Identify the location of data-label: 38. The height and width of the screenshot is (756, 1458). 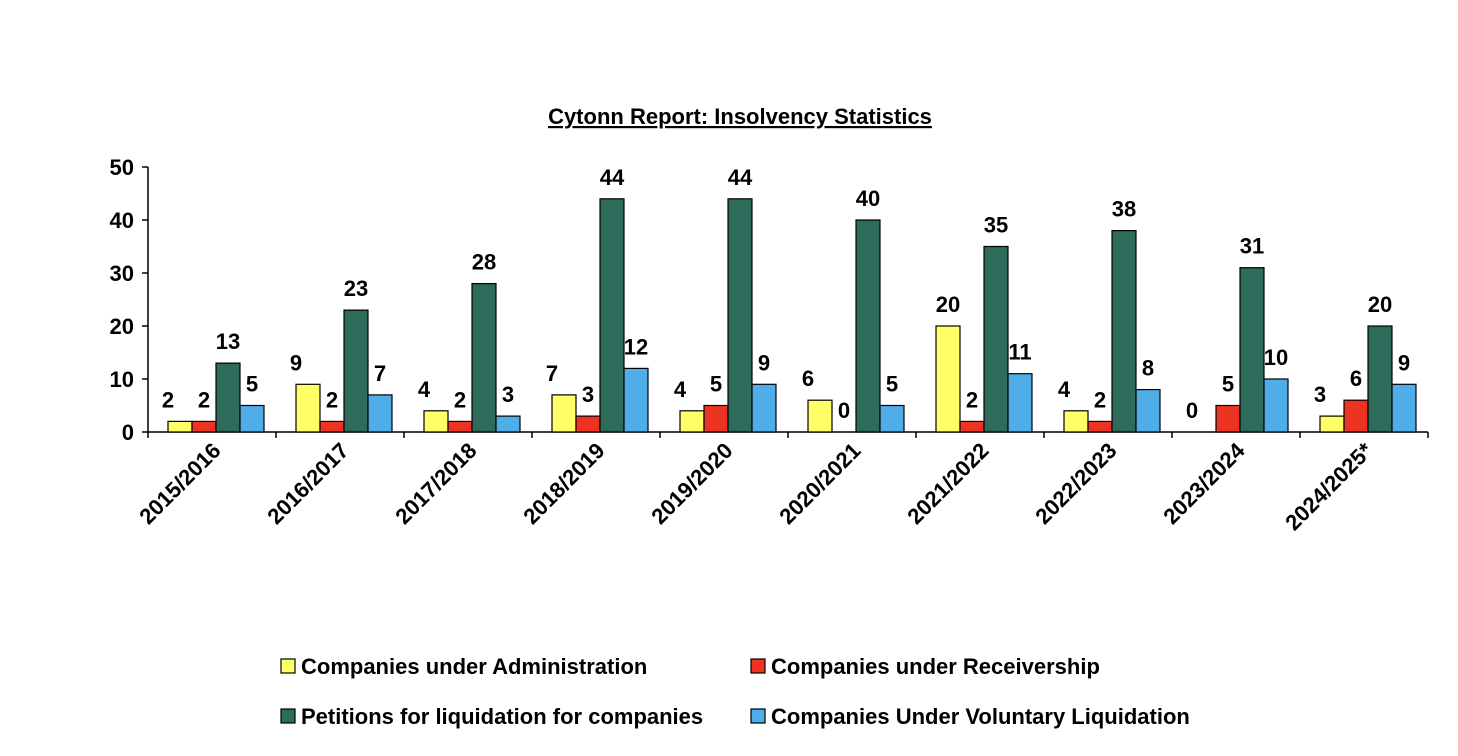
(1124, 209).